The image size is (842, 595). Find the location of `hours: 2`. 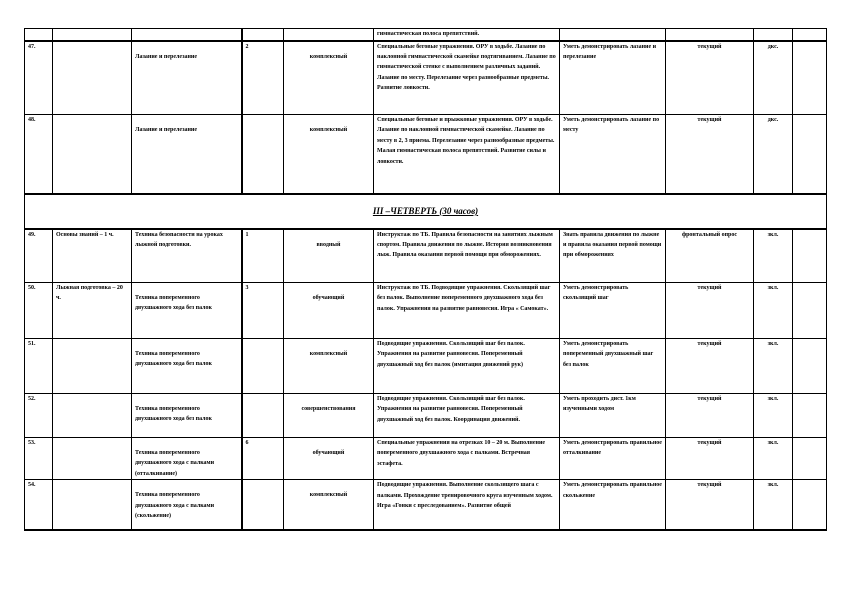

hours: 2 is located at coordinates (262, 77).